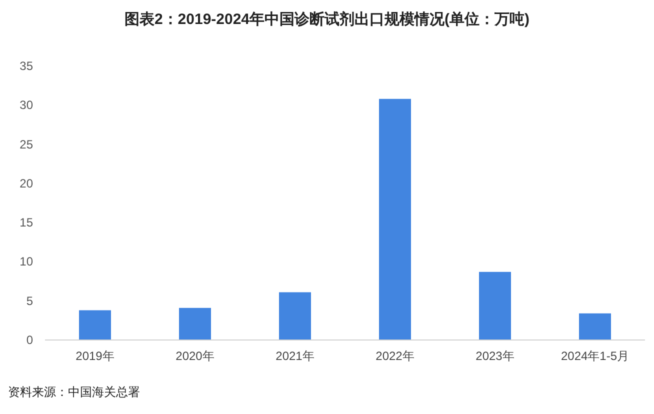 The height and width of the screenshot is (414, 654). I want to click on y-tick-label: 0, so click(30, 340).